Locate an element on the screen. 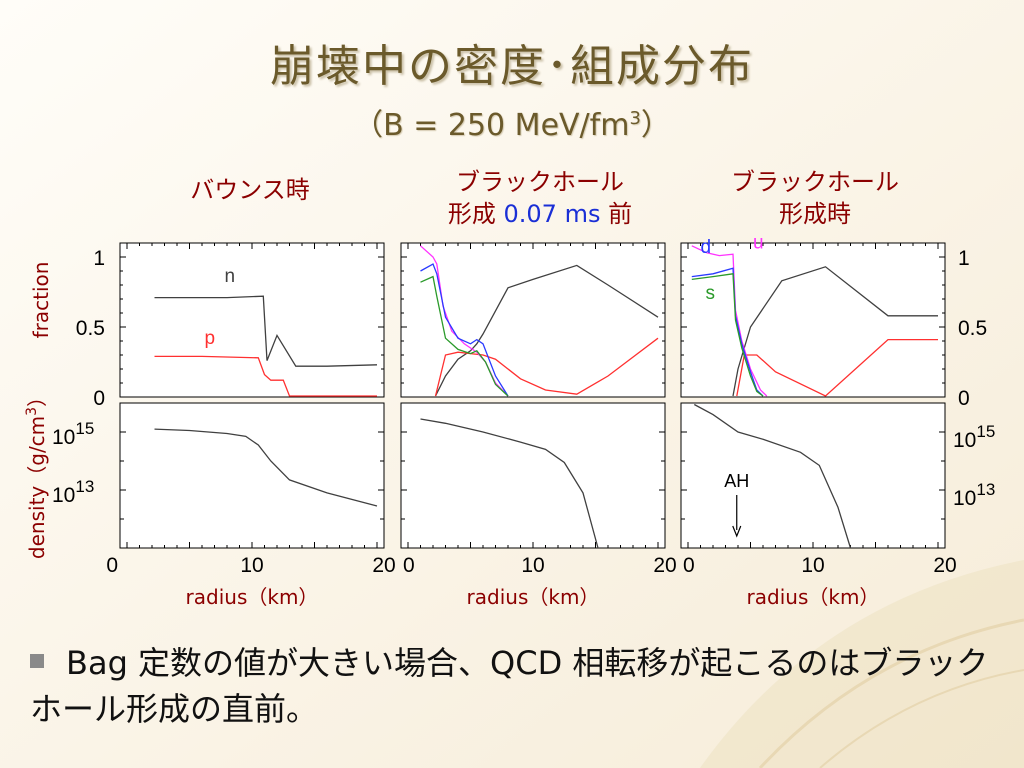 Image resolution: width=1024 pixels, height=768 pixels. panel-header-pre-bh-line2: 形成 0.07 ms 前 is located at coordinates (540, 214).